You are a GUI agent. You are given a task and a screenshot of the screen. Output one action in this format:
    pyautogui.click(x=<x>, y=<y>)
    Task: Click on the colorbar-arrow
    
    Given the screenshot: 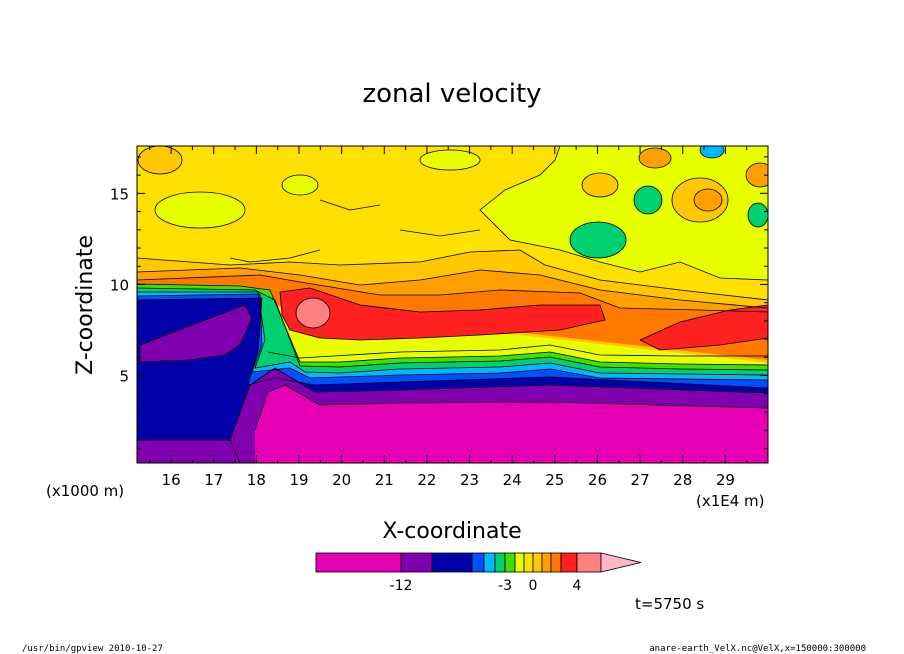 What is the action you would take?
    pyautogui.click(x=621, y=562)
    